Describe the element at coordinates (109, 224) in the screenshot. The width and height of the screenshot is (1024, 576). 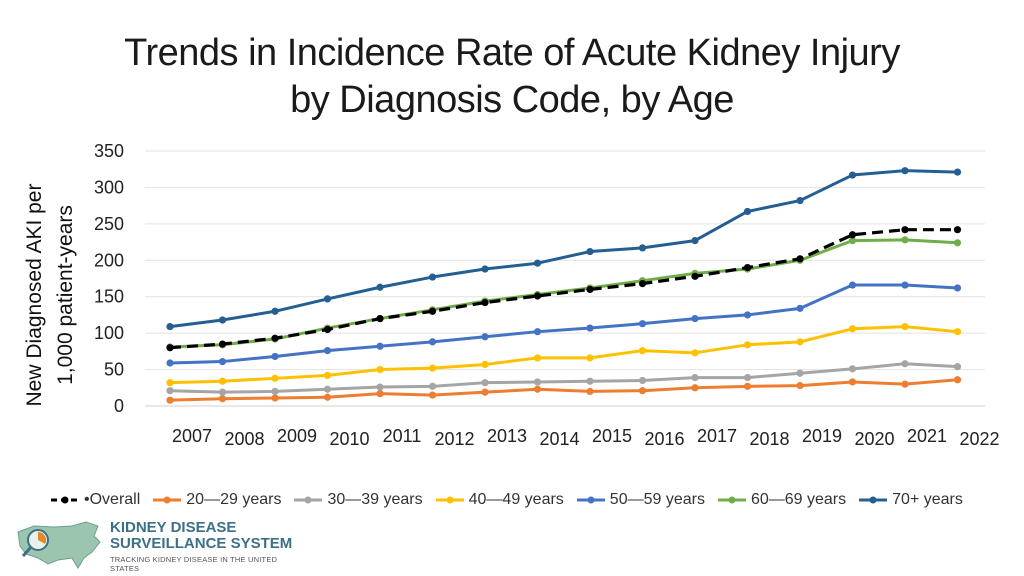
I see `y-tick-label: 250` at that location.